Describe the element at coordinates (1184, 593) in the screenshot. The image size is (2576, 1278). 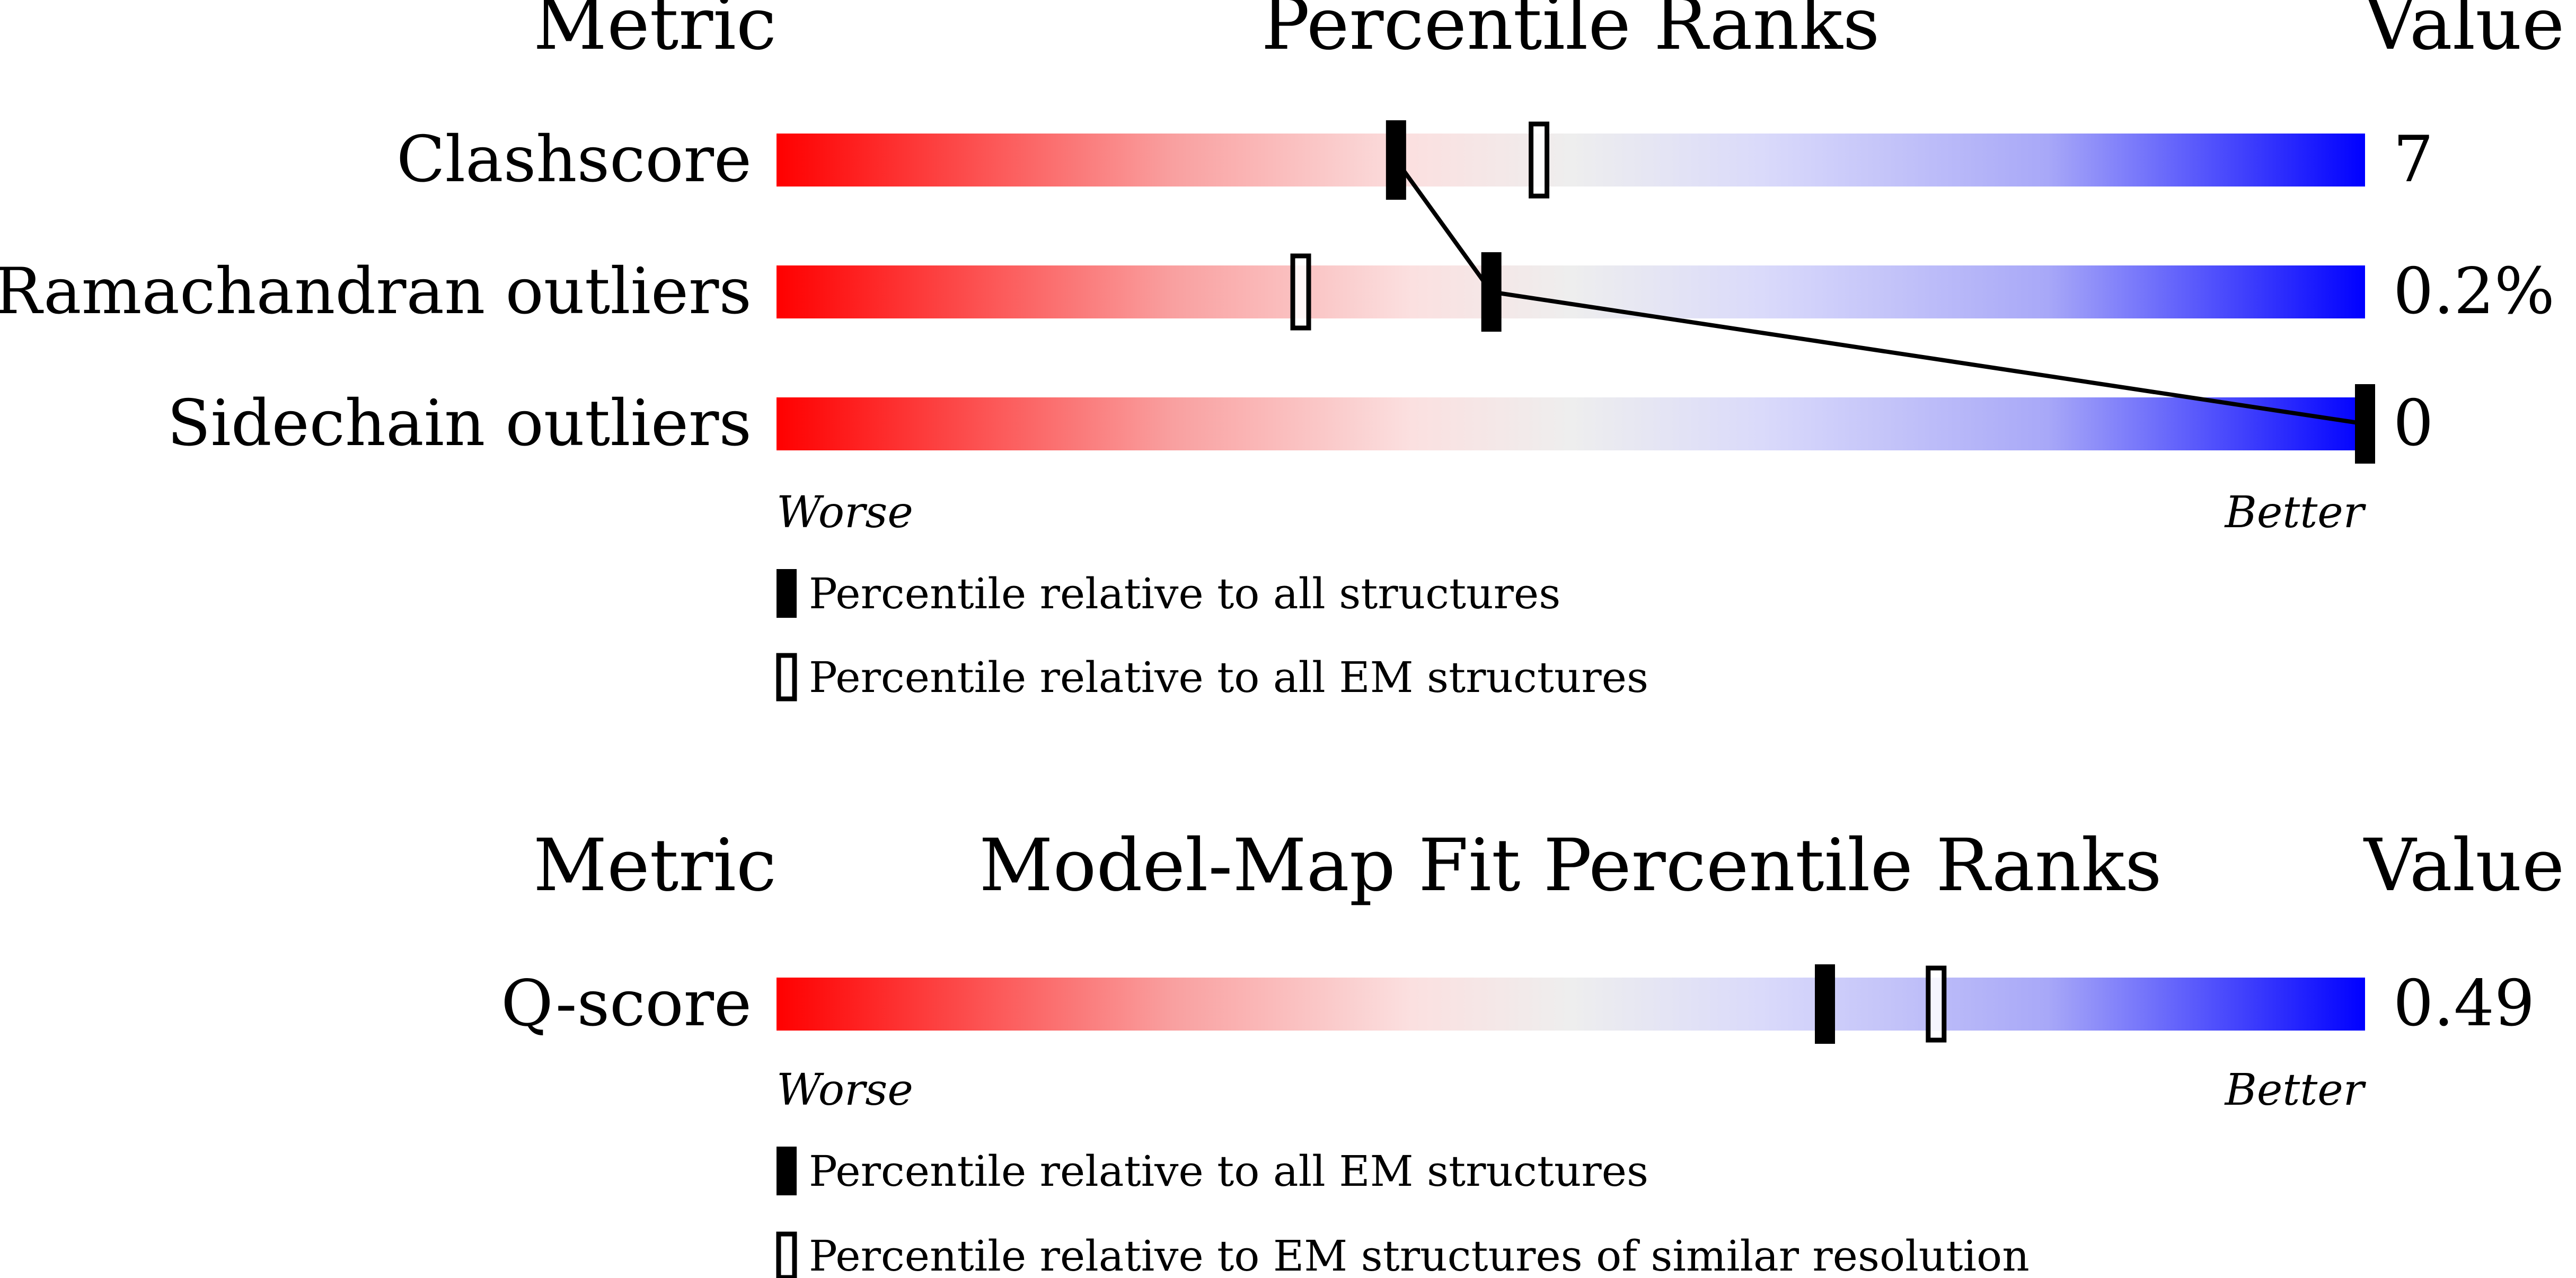
I see `legend-text: Percentile relative to all structures` at that location.